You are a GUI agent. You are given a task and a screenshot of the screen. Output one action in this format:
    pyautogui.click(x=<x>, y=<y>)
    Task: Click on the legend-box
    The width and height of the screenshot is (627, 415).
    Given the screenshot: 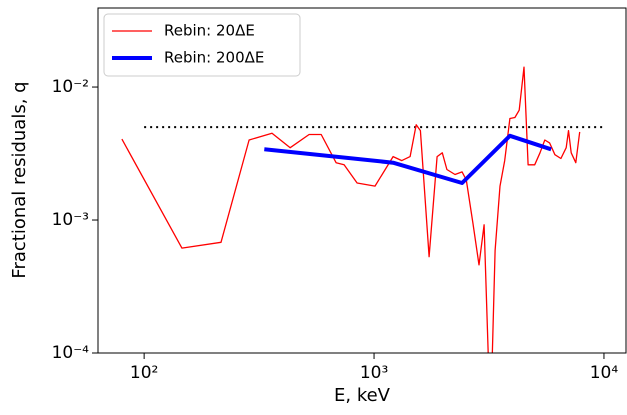 What is the action you would take?
    pyautogui.click(x=202, y=45)
    